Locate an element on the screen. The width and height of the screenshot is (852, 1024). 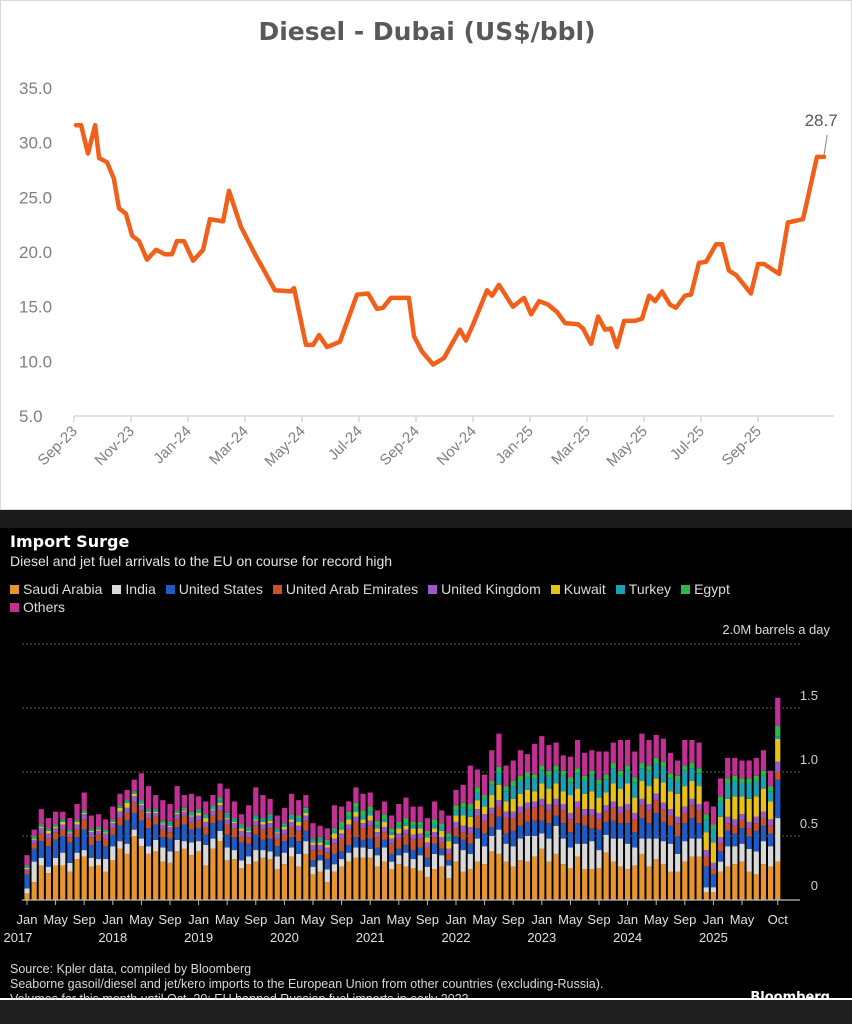
legend-label: Saudi Arabia is located at coordinates (63, 589).